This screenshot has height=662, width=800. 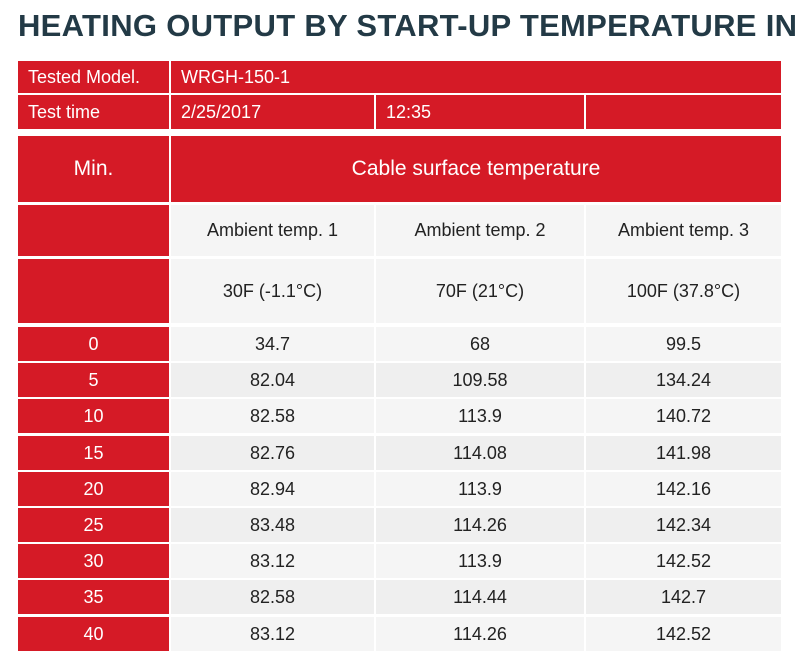 I want to click on row-value-ambient-3: 134.24, so click(x=683, y=379).